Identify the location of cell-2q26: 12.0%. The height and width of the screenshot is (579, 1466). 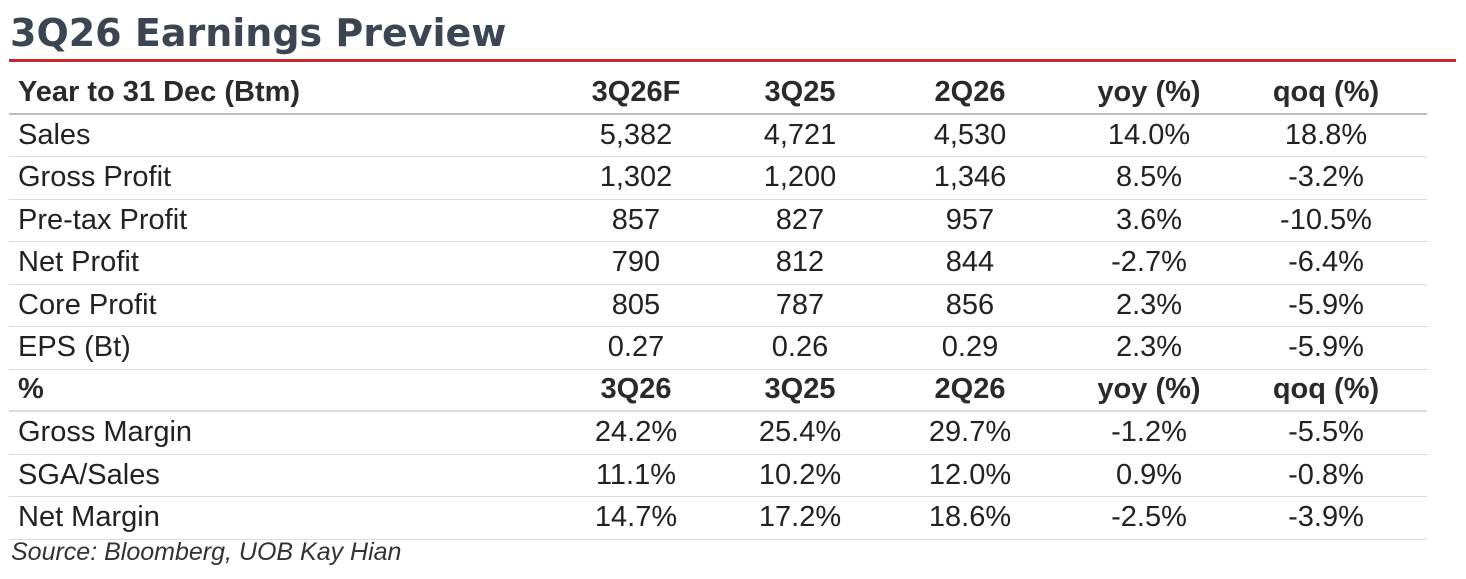
(970, 474).